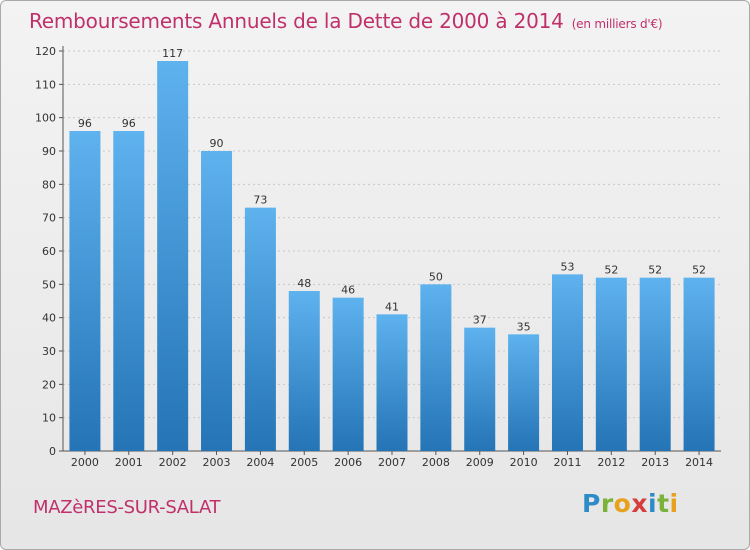  What do you see at coordinates (129, 462) in the screenshot?
I see `x-tick-label: 2001` at bounding box center [129, 462].